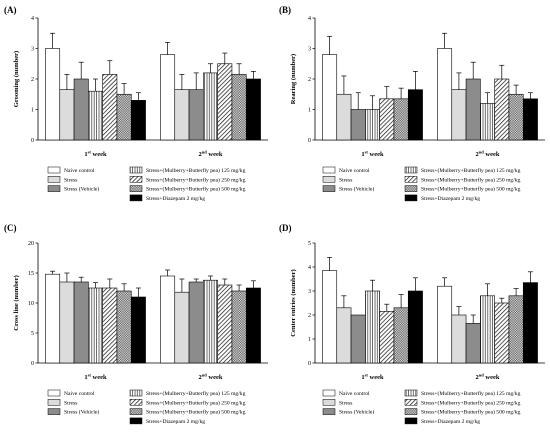 This screenshot has width=550, height=435. I want to click on x-category-label: 1st week, so click(95, 377).